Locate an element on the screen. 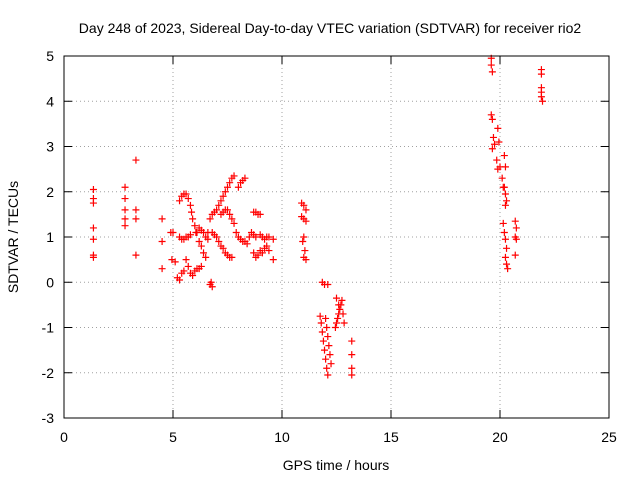  x-tick-label: 10 is located at coordinates (282, 437).